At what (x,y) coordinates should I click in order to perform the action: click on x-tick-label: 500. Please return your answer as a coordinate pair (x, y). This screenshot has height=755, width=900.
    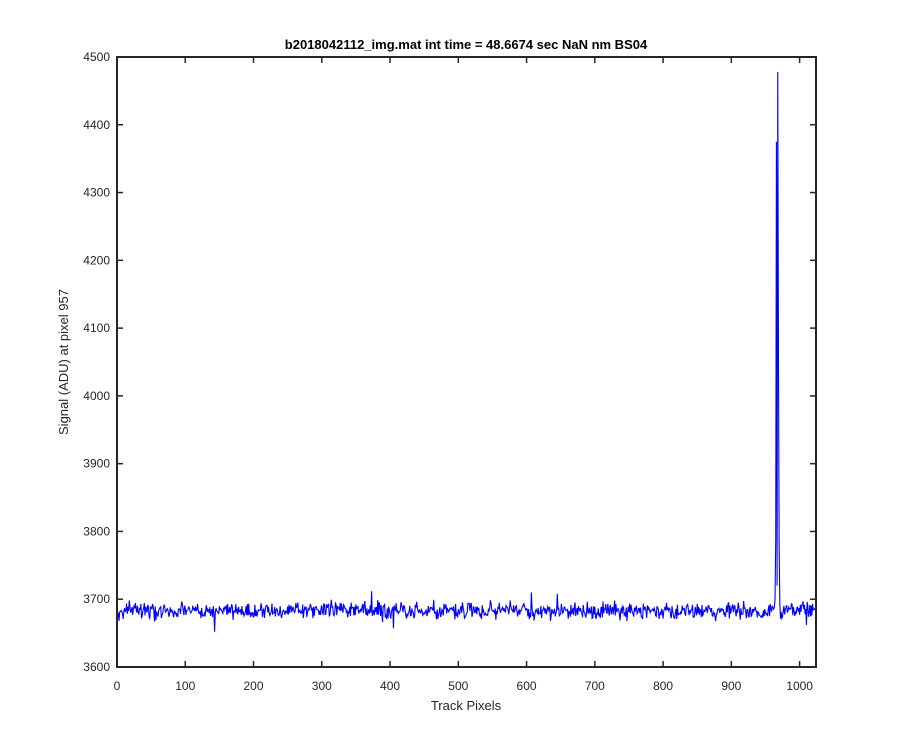
    Looking at the image, I should click on (458, 686).